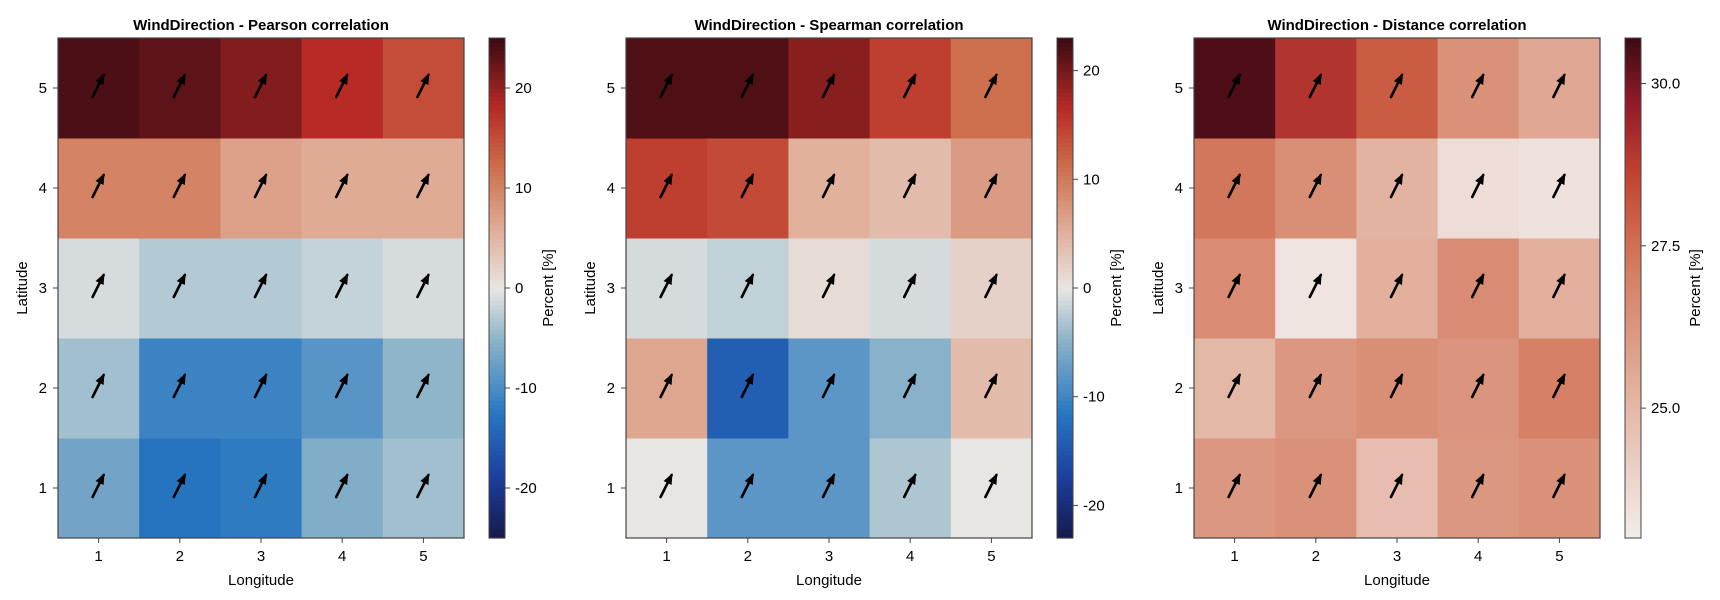 The image size is (1720, 600). What do you see at coordinates (1664, 288) in the screenshot?
I see `colorbar: 25.0 27.5 30.0 Percent [%]` at bounding box center [1664, 288].